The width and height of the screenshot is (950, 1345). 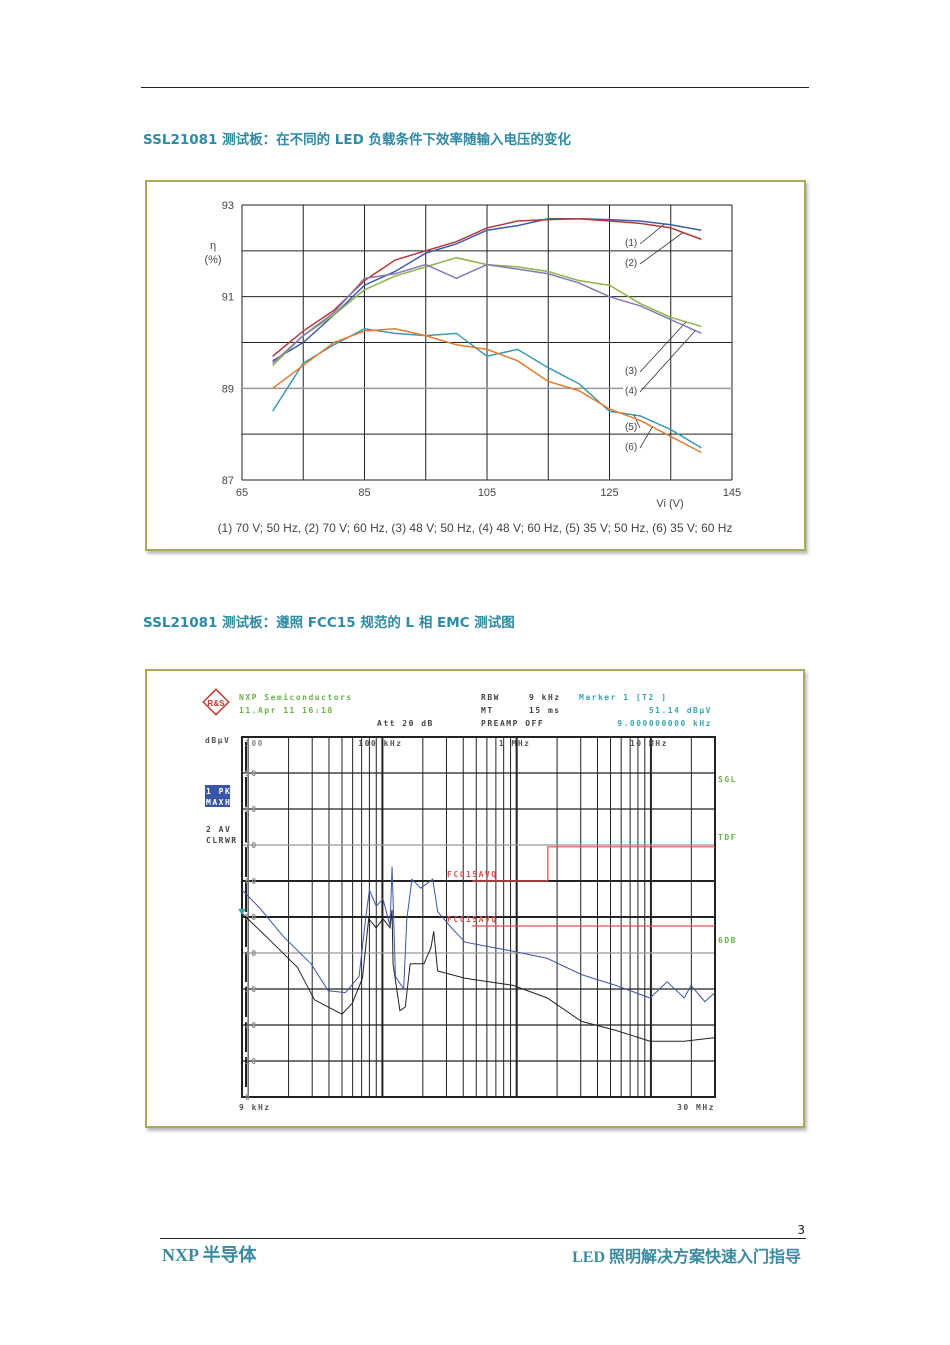 What do you see at coordinates (364, 493) in the screenshot?
I see `x-tick-label: 85` at bounding box center [364, 493].